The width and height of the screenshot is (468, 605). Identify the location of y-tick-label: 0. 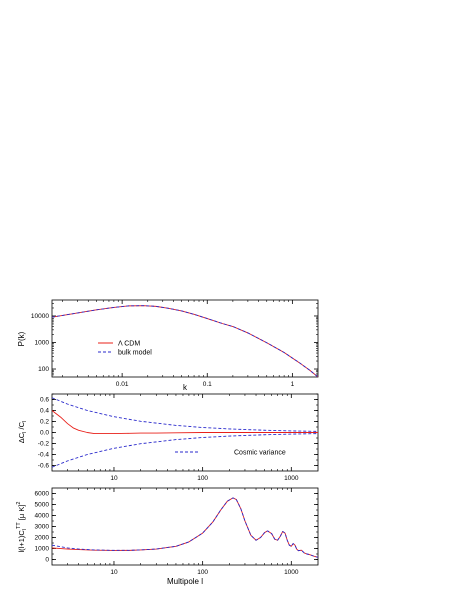
(47, 560).